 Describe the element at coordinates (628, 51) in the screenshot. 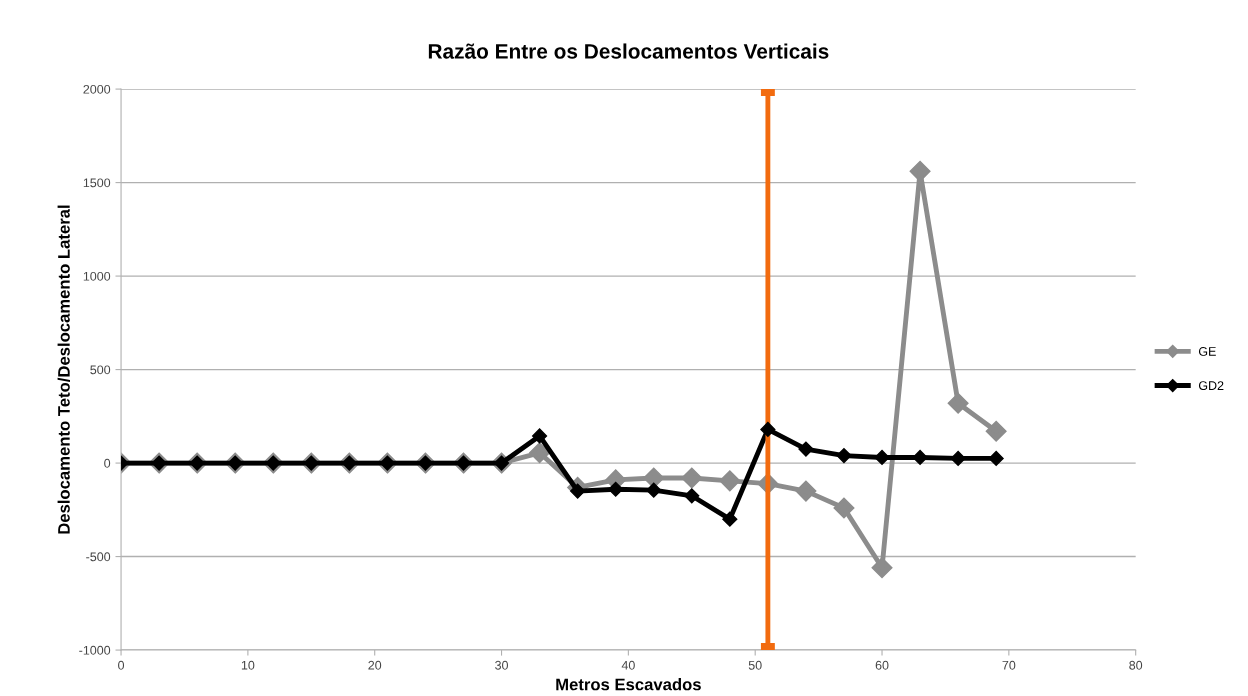

I see `chart-title: Razão Entre os Deslocamentos Verticais` at that location.